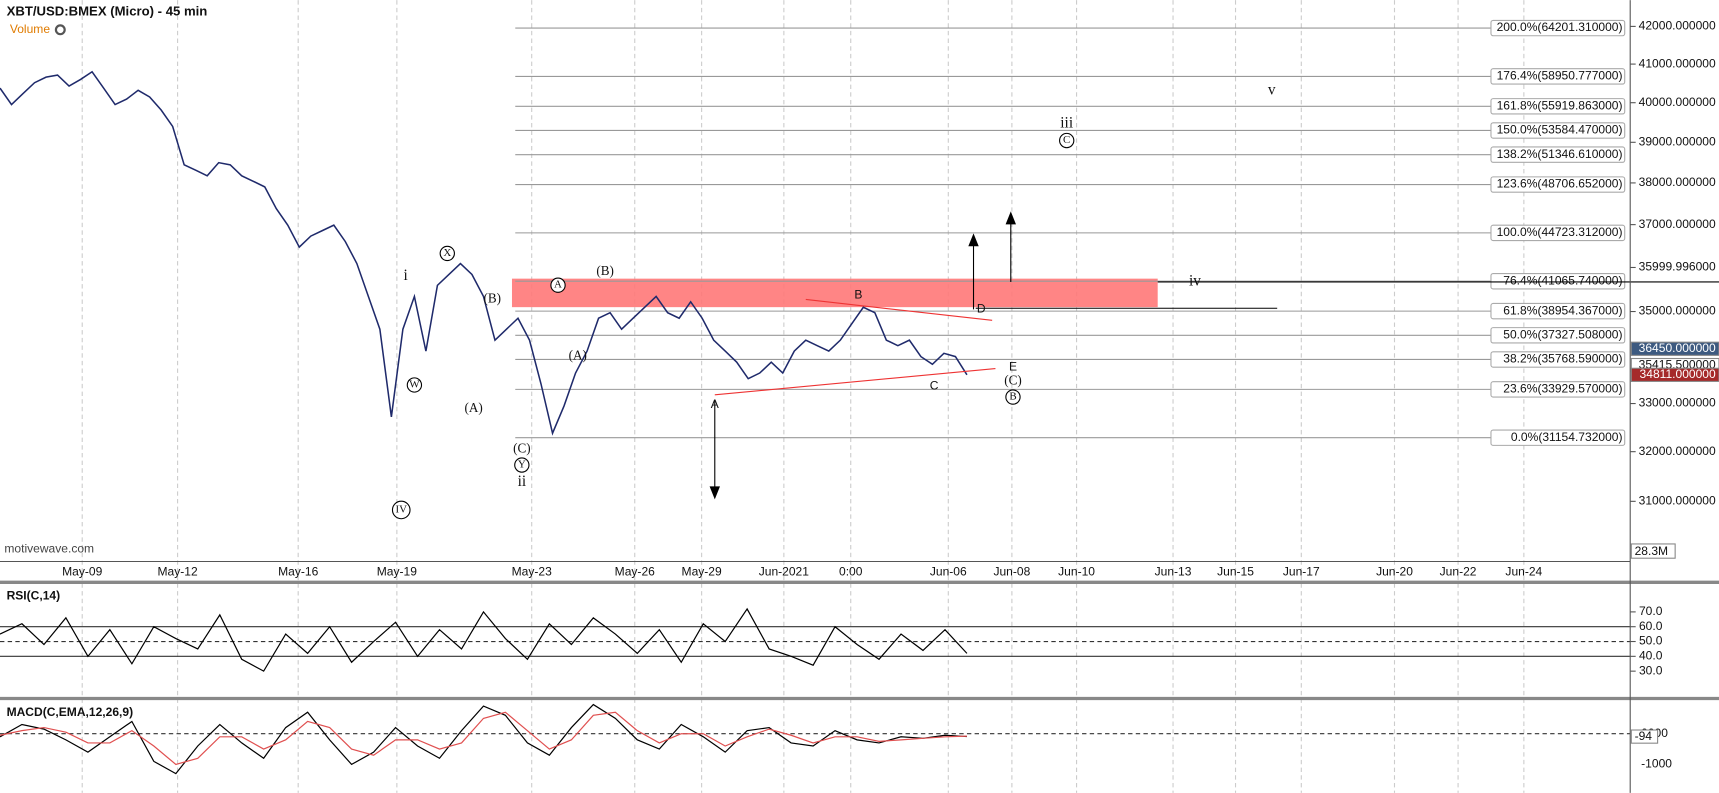  I want to click on volume-label: Volume, so click(30, 29).